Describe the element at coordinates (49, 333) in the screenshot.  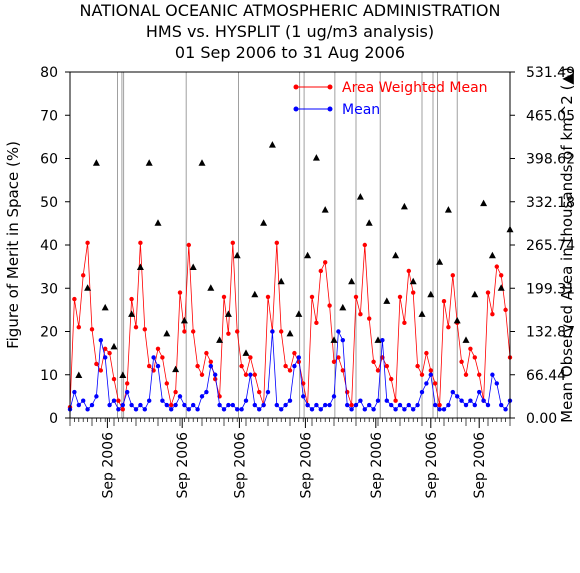
I see `left-tick-label: 20` at that location.